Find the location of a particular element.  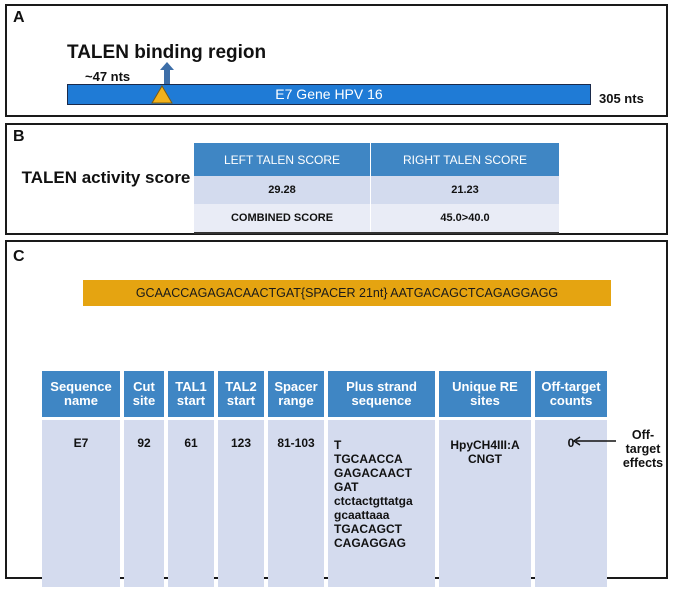

cell-tal2-start: 123 is located at coordinates (241, 503).